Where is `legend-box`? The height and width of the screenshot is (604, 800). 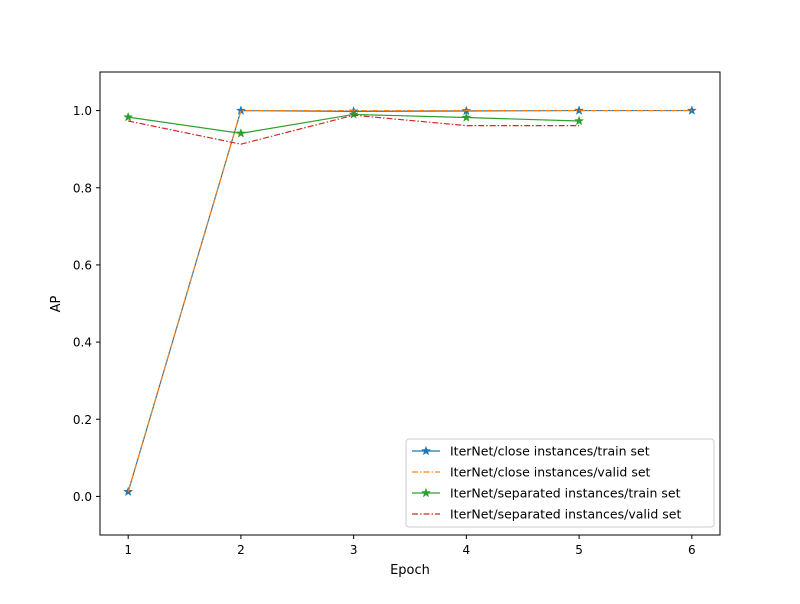 legend-box is located at coordinates (560, 483).